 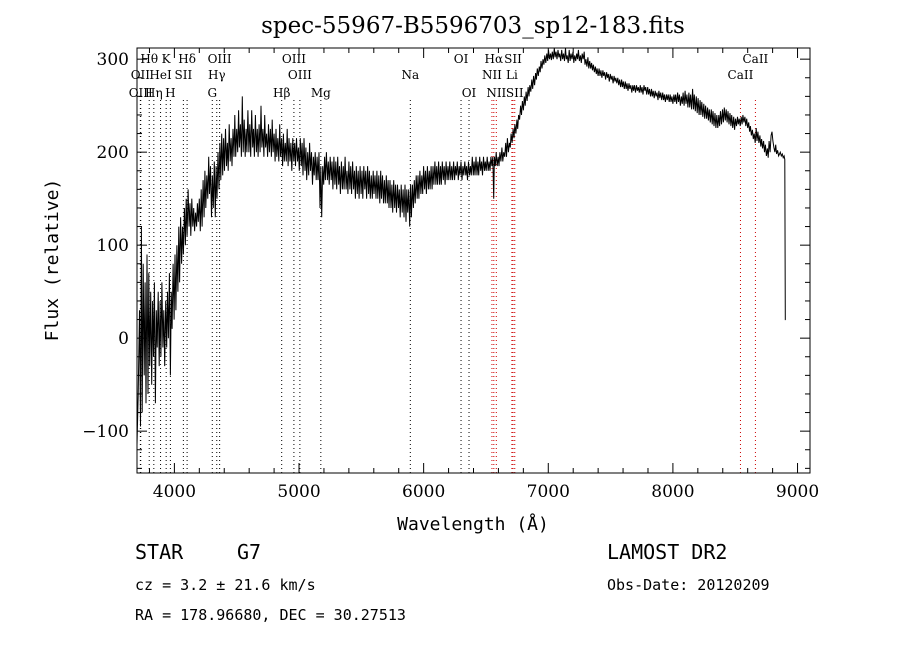 I want to click on marker-label-26: SII, so click(x=515, y=93).